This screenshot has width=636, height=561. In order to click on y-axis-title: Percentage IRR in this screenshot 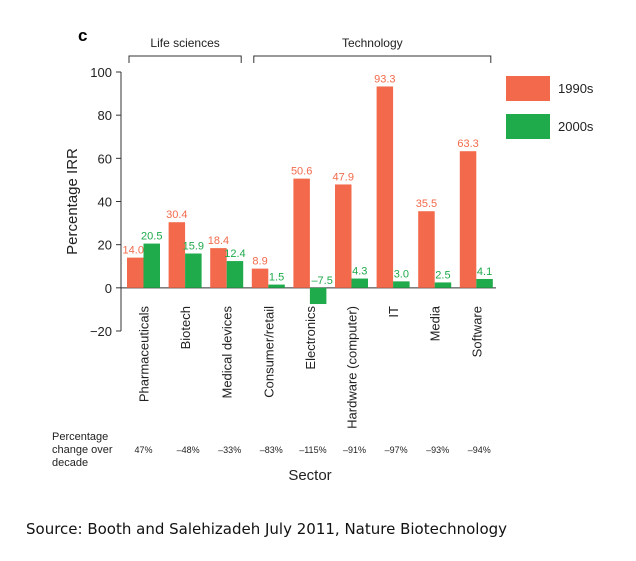, I will do `click(72, 201)`.